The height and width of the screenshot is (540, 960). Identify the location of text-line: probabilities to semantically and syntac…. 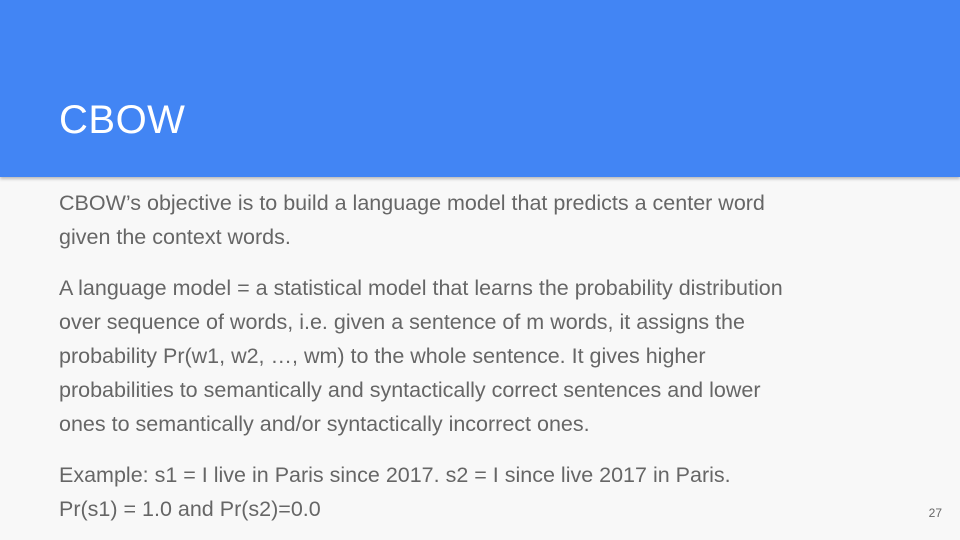
(410, 390).